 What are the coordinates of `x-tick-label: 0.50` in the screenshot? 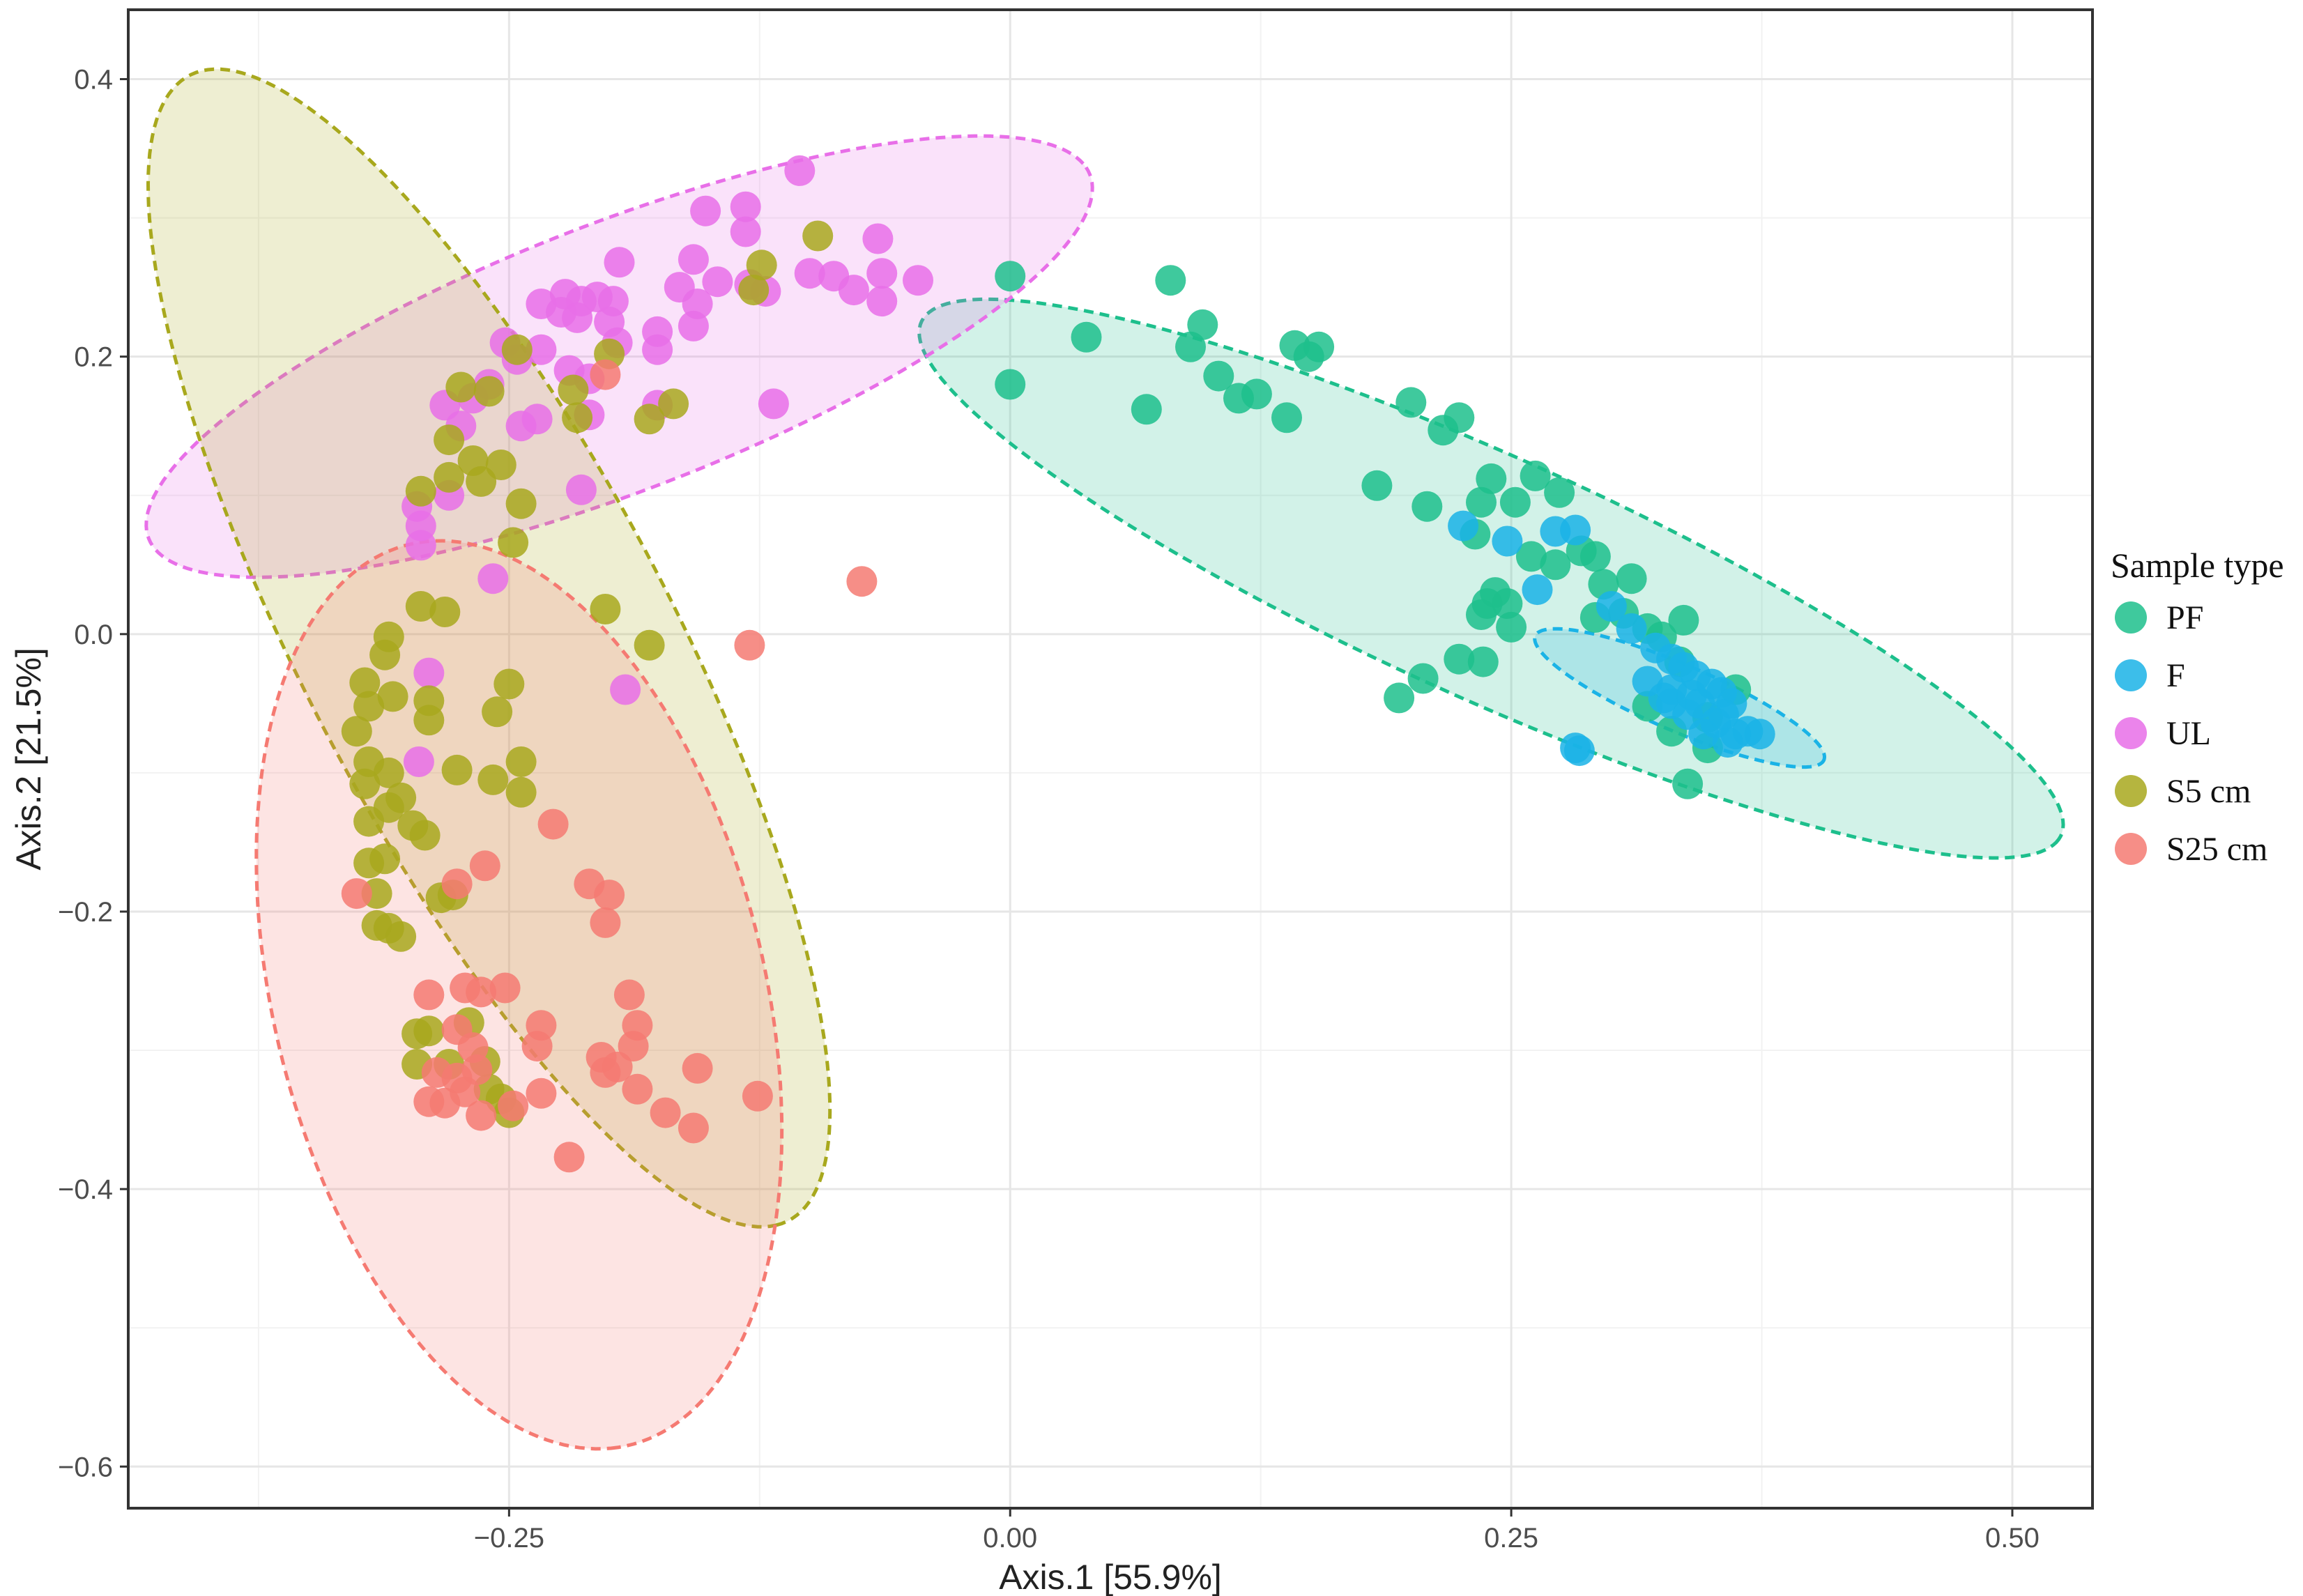 It's located at (2013, 1538).